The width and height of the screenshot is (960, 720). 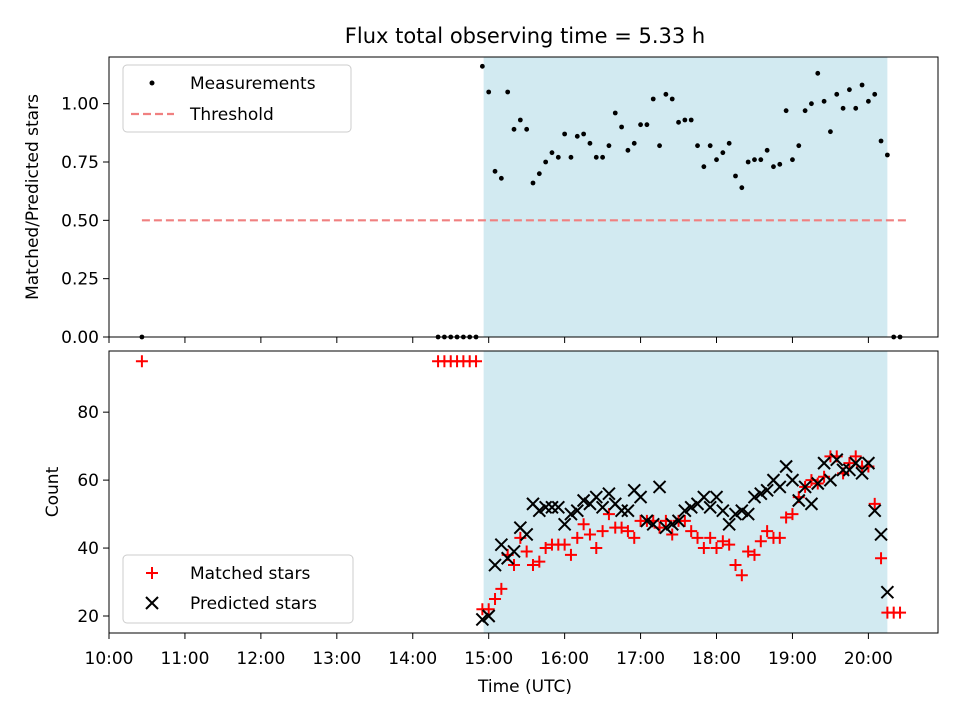 I want to click on top-y-tick-label: 0.00, so click(x=80, y=338).